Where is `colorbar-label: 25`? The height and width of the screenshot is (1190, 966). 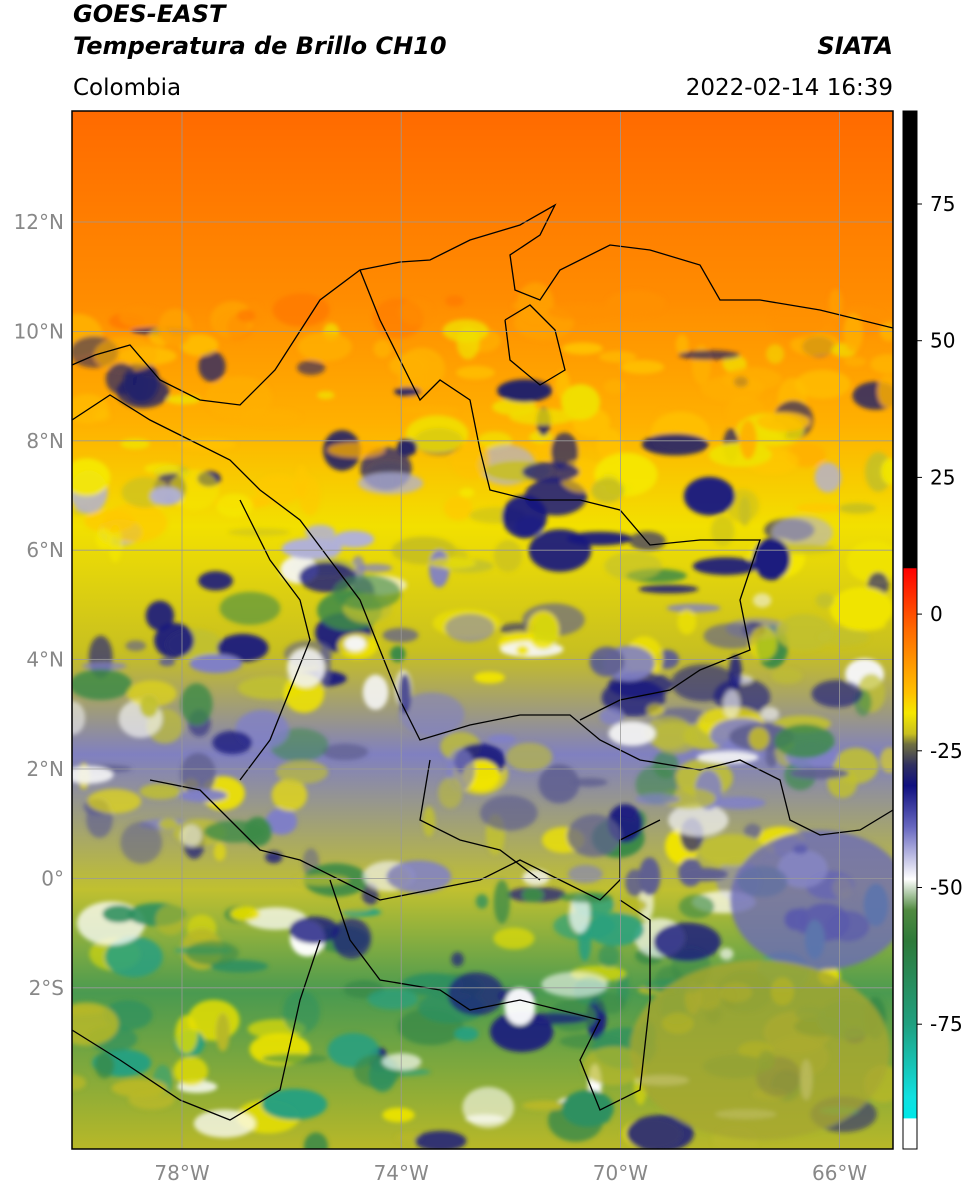
colorbar-label: 25 is located at coordinates (942, 477).